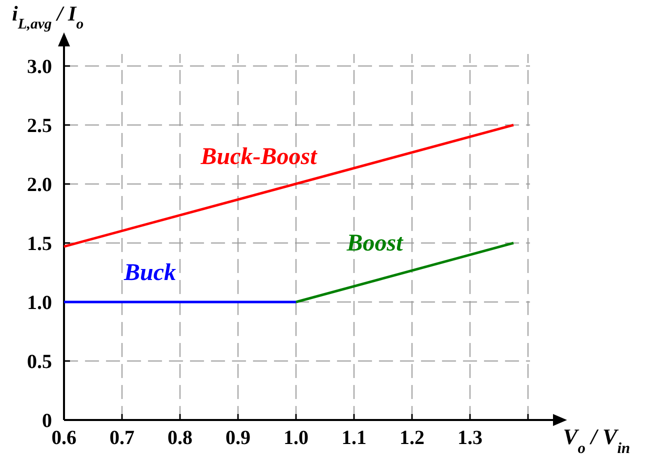 This screenshot has width=652, height=460. What do you see at coordinates (48, 16) in the screenshot?
I see `y-axis-title: i$_{L,avg}$ / I$_{o}$` at bounding box center [48, 16].